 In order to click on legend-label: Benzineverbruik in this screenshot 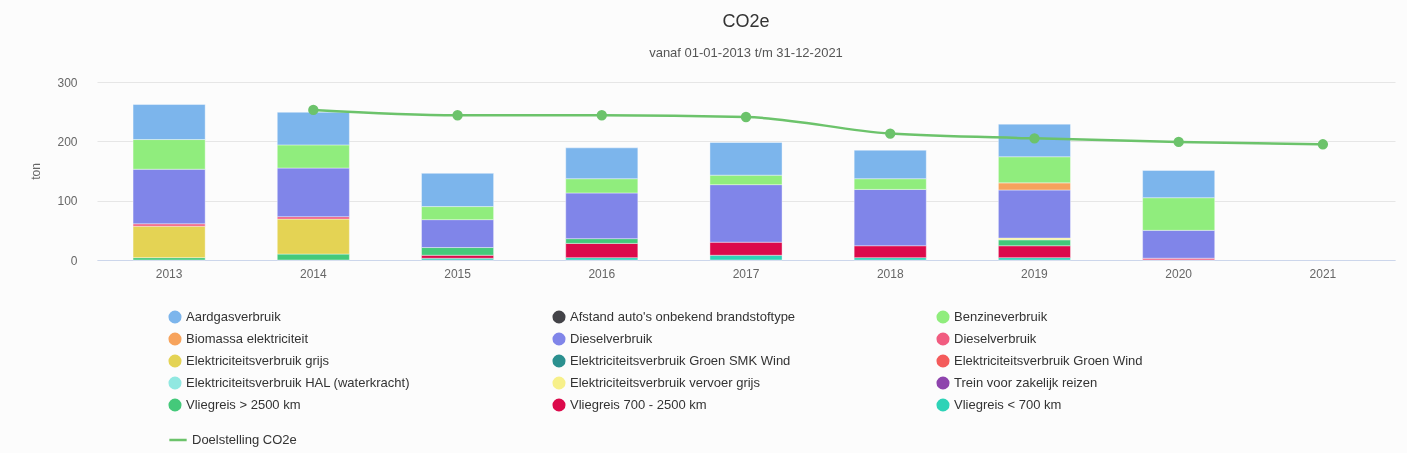, I will do `click(1001, 316)`.